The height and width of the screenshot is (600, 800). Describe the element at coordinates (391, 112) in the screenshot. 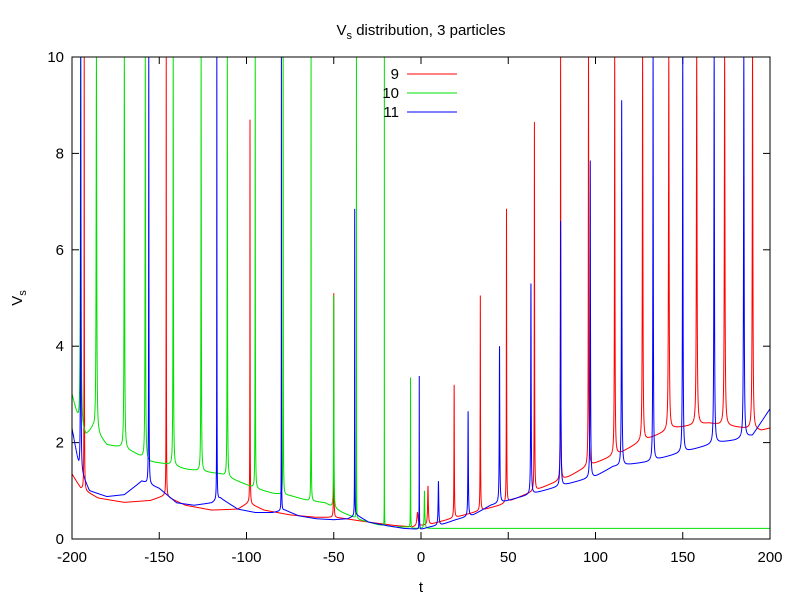

I see `legend-label: 11` at that location.